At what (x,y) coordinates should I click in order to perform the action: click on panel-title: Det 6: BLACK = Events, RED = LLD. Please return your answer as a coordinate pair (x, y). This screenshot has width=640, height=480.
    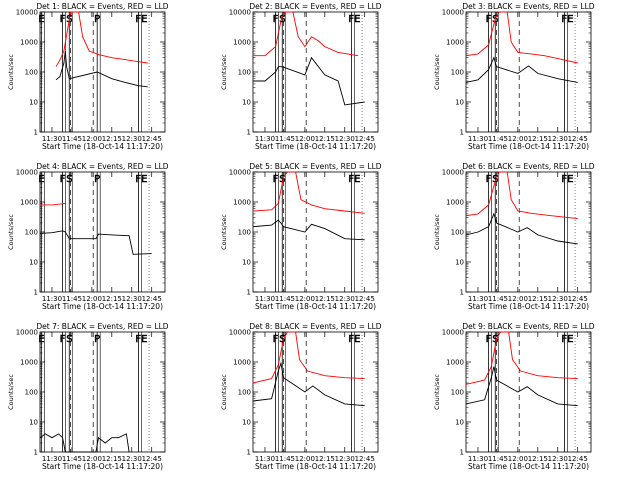
    Looking at the image, I should click on (528, 166).